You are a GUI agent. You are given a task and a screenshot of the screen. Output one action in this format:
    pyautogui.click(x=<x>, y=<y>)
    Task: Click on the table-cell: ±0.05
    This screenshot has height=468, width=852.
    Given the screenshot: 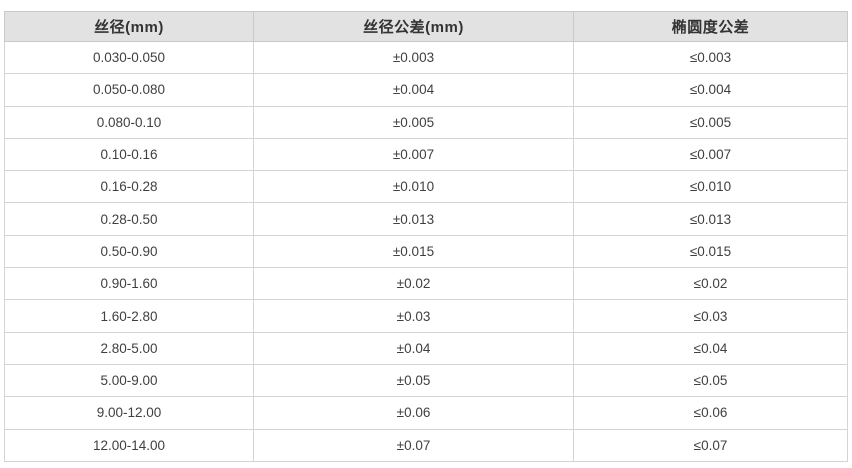 What is the action you would take?
    pyautogui.click(x=413, y=380)
    